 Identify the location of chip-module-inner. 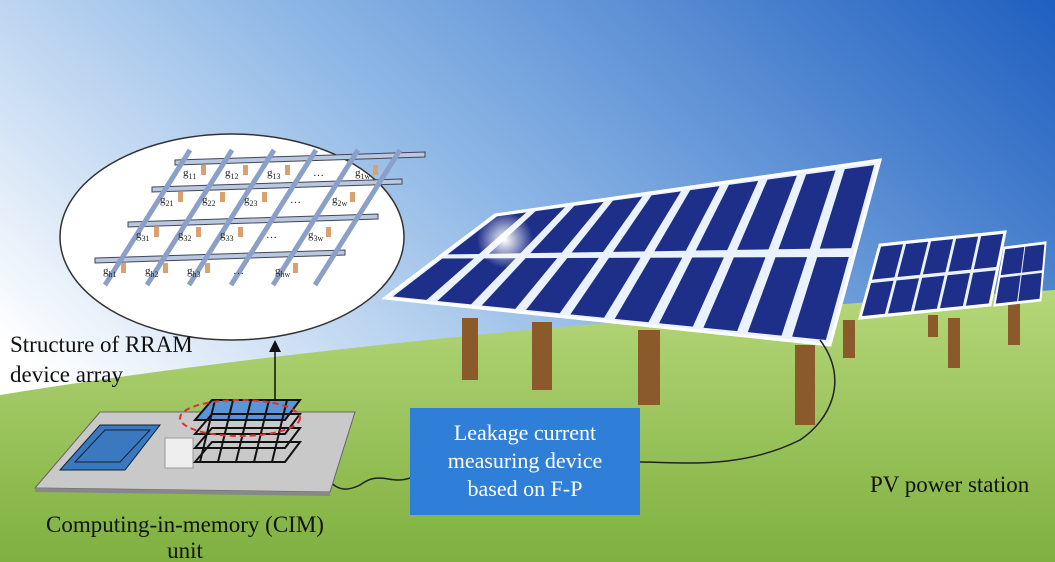
(112, 446).